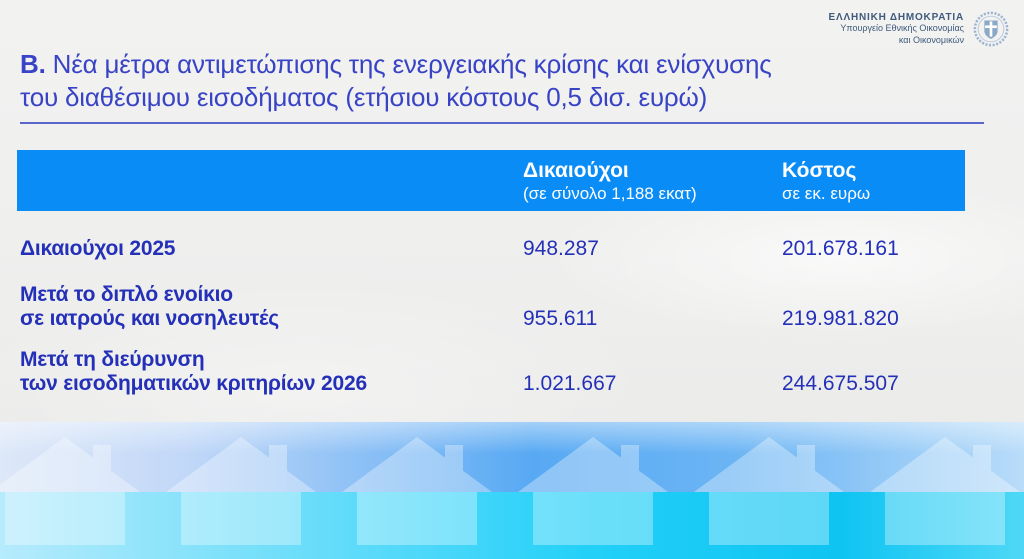  I want to click on beneficiaries-title: Δικαιούχοι, so click(576, 170).